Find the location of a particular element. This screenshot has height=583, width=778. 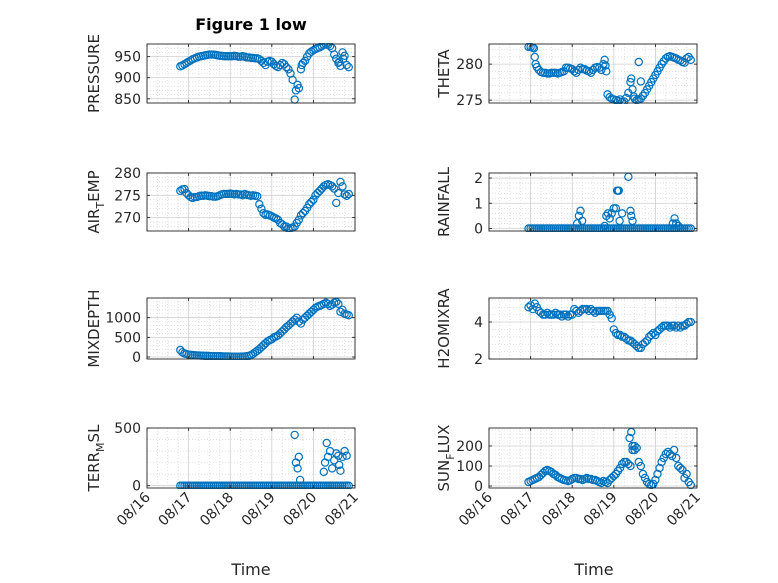

y-tick-label: 850 is located at coordinates (127, 100).